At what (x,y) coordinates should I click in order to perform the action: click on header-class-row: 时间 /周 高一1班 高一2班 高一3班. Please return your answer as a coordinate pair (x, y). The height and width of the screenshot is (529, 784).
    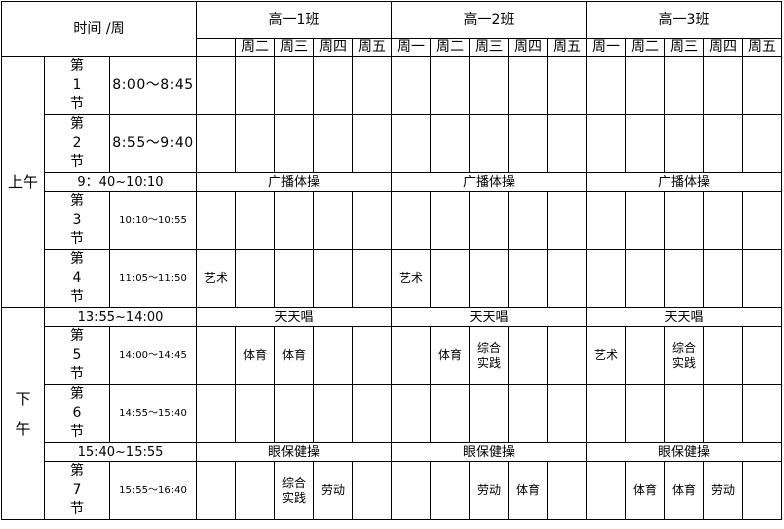
    Looking at the image, I should click on (391, 29).